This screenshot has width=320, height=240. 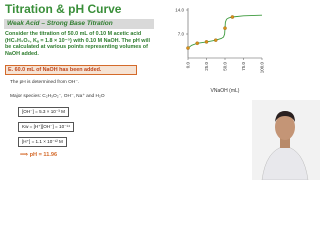 I want to click on equation: [OH⁻] = 5.3 × 10⁻³ M, so click(x=43, y=112).